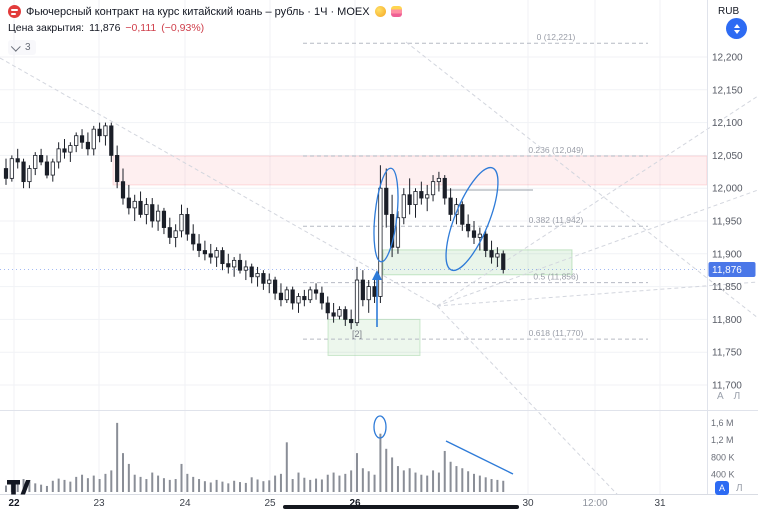 This screenshot has width=758, height=514. What do you see at coordinates (379, 504) in the screenshot?
I see `time-axis: 22 23 24 25 26 30 12:00 31` at bounding box center [379, 504].